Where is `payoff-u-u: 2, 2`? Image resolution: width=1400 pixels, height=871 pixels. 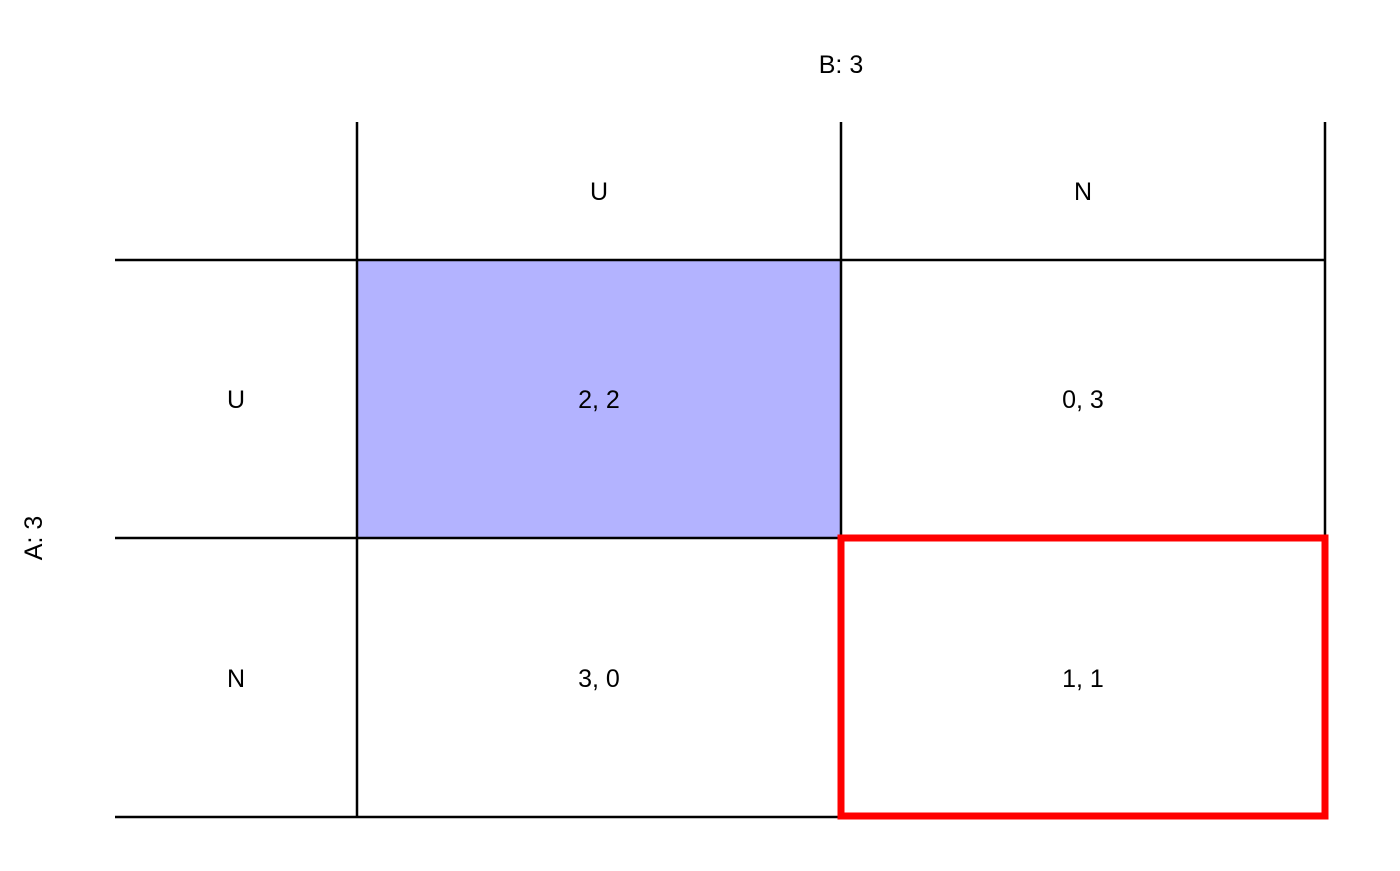
payoff-u-u: 2, 2 is located at coordinates (599, 400).